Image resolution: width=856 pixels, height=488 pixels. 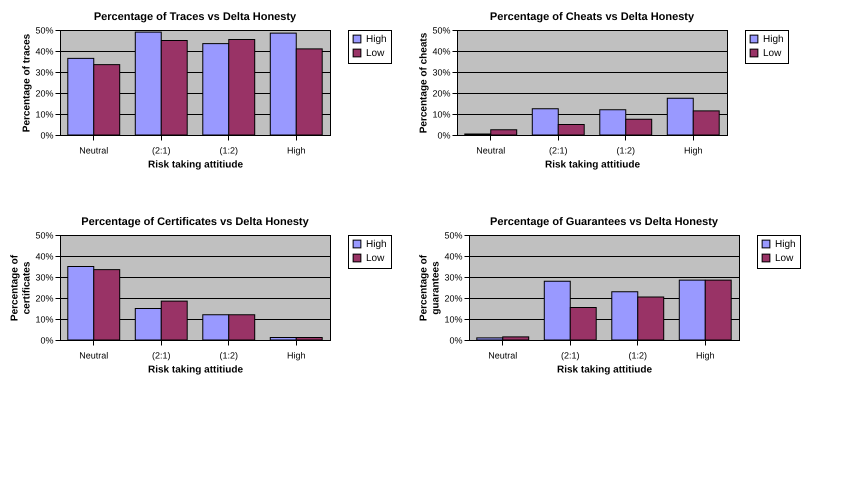 What do you see at coordinates (592, 17) in the screenshot?
I see `chart-title: Percentage of Cheats vs Delta Honesty` at bounding box center [592, 17].